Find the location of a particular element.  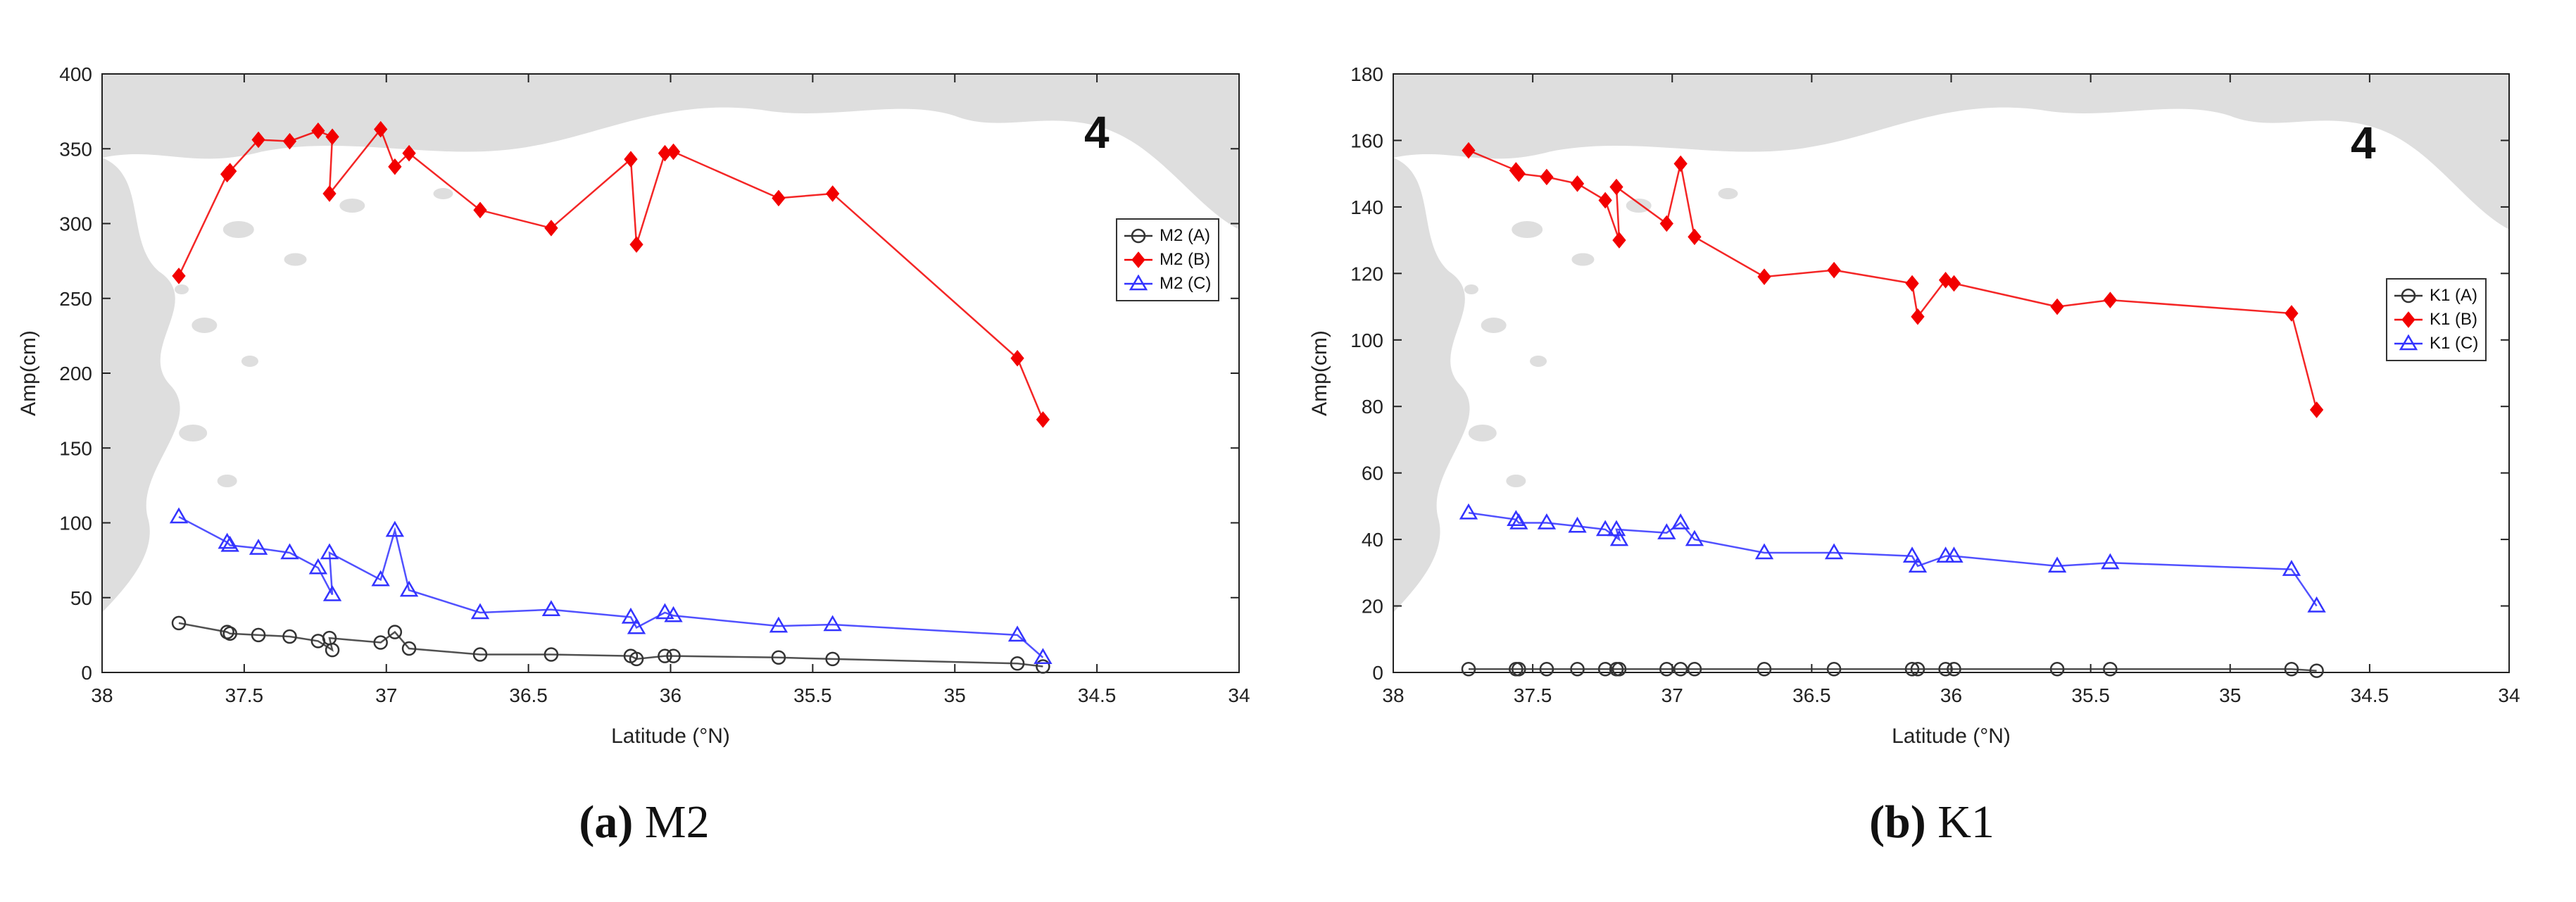

y-tick-label-a-0: 0 is located at coordinates (87, 673).